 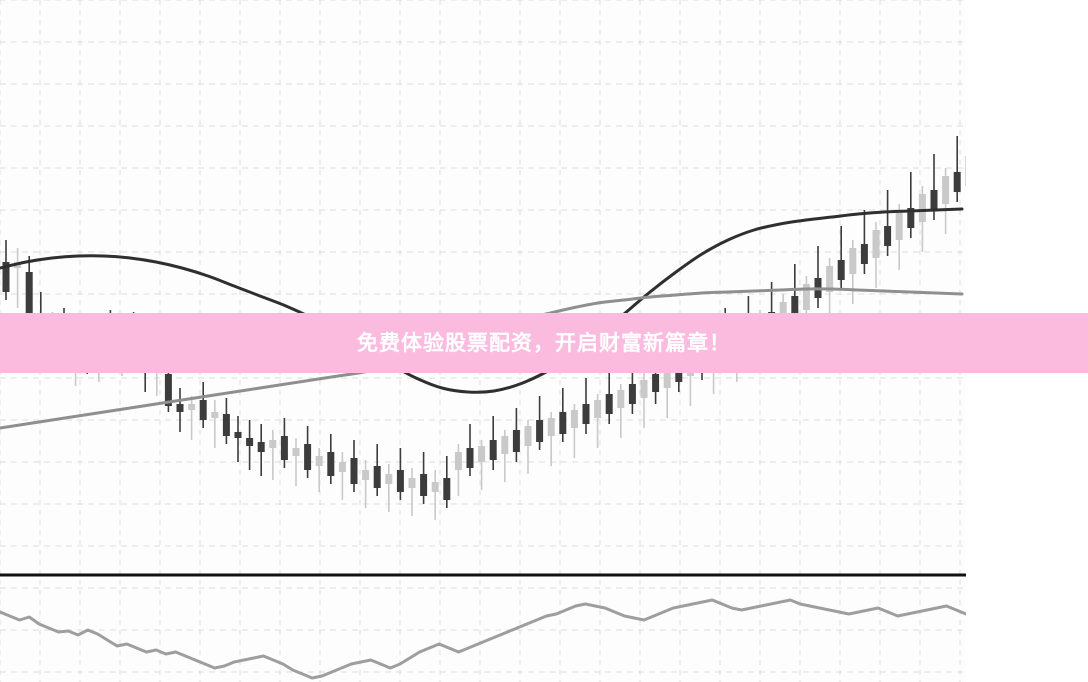 I want to click on promo-banner: 免费体验股票配资，开启财富新篇章！, so click(x=544, y=343).